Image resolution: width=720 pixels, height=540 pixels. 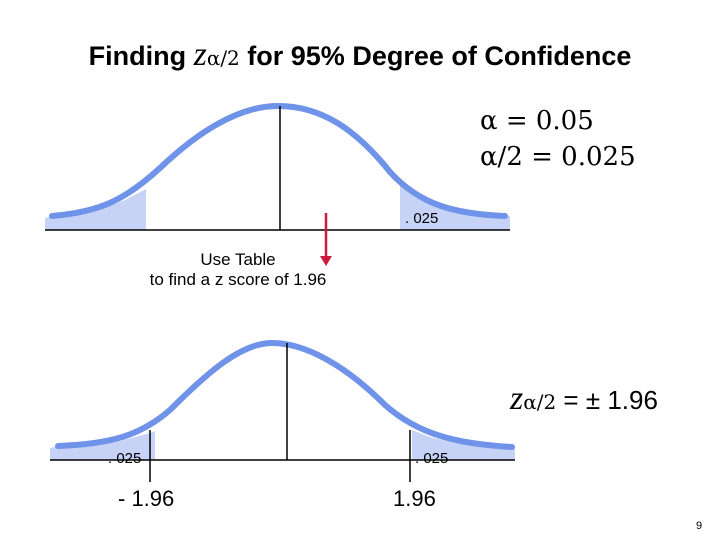 I want to click on bottom-right-tail-fill, so click(x=463, y=445).